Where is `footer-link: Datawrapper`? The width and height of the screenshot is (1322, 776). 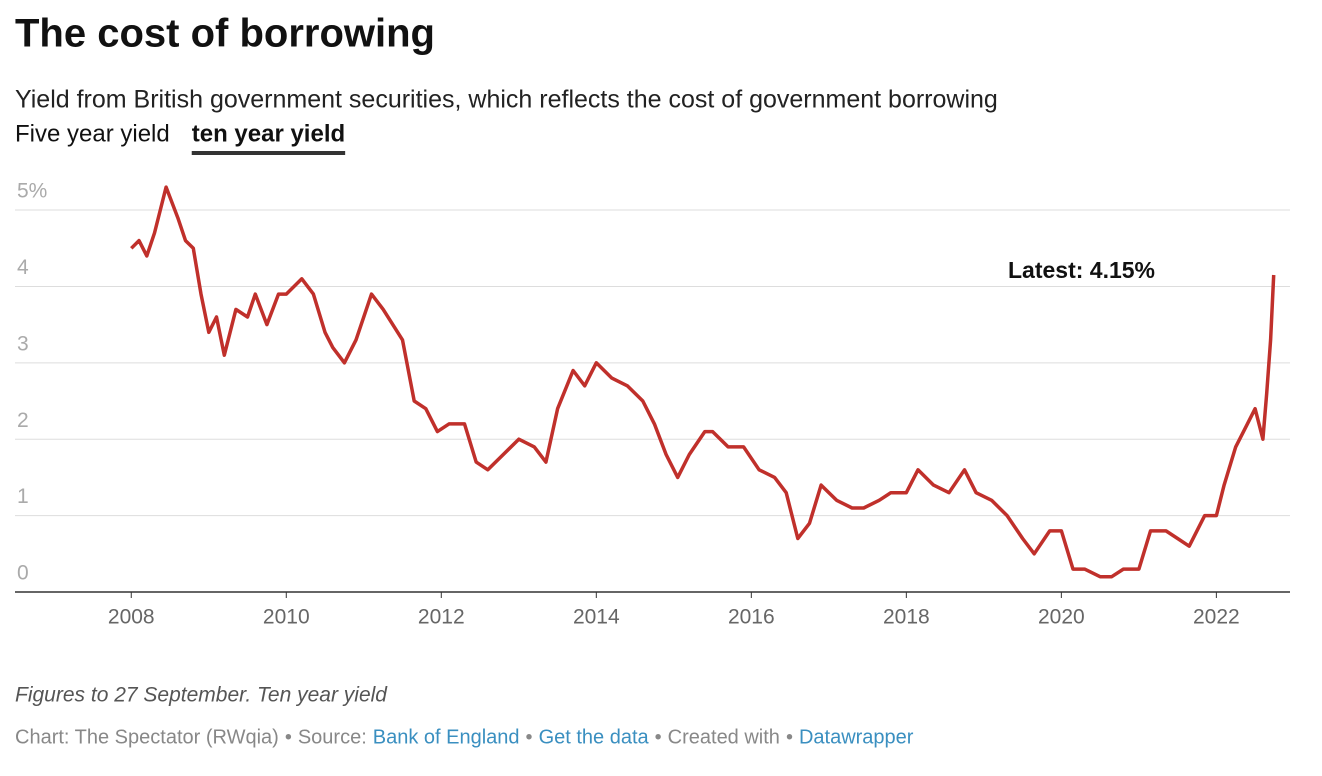
footer-link: Datawrapper is located at coordinates (856, 737).